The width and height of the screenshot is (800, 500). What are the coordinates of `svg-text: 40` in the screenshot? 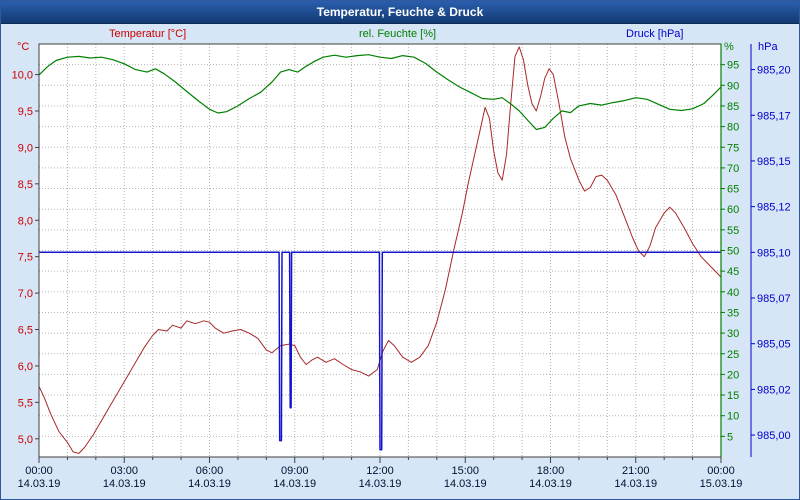 It's located at (733, 293).